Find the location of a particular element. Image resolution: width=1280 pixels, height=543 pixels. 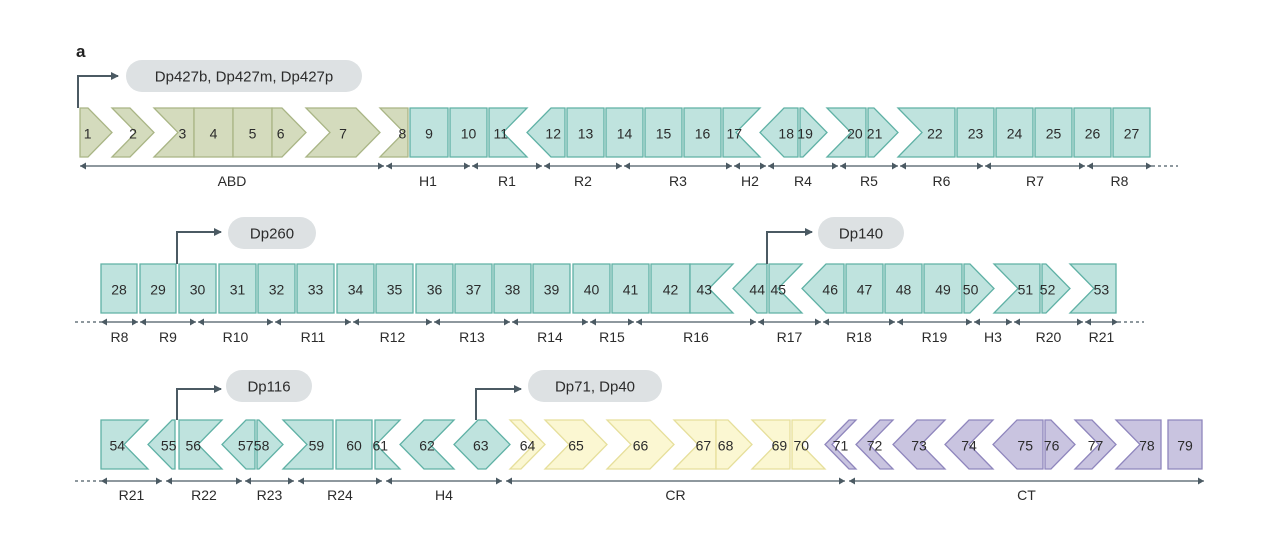

domain-label: R15 is located at coordinates (612, 337).